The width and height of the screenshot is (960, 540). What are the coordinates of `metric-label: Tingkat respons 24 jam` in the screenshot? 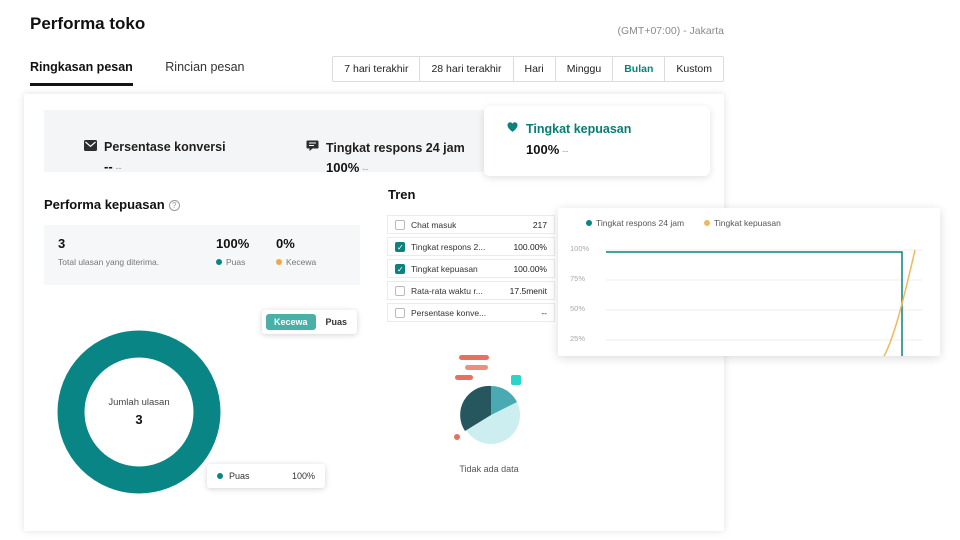 It's located at (395, 147).